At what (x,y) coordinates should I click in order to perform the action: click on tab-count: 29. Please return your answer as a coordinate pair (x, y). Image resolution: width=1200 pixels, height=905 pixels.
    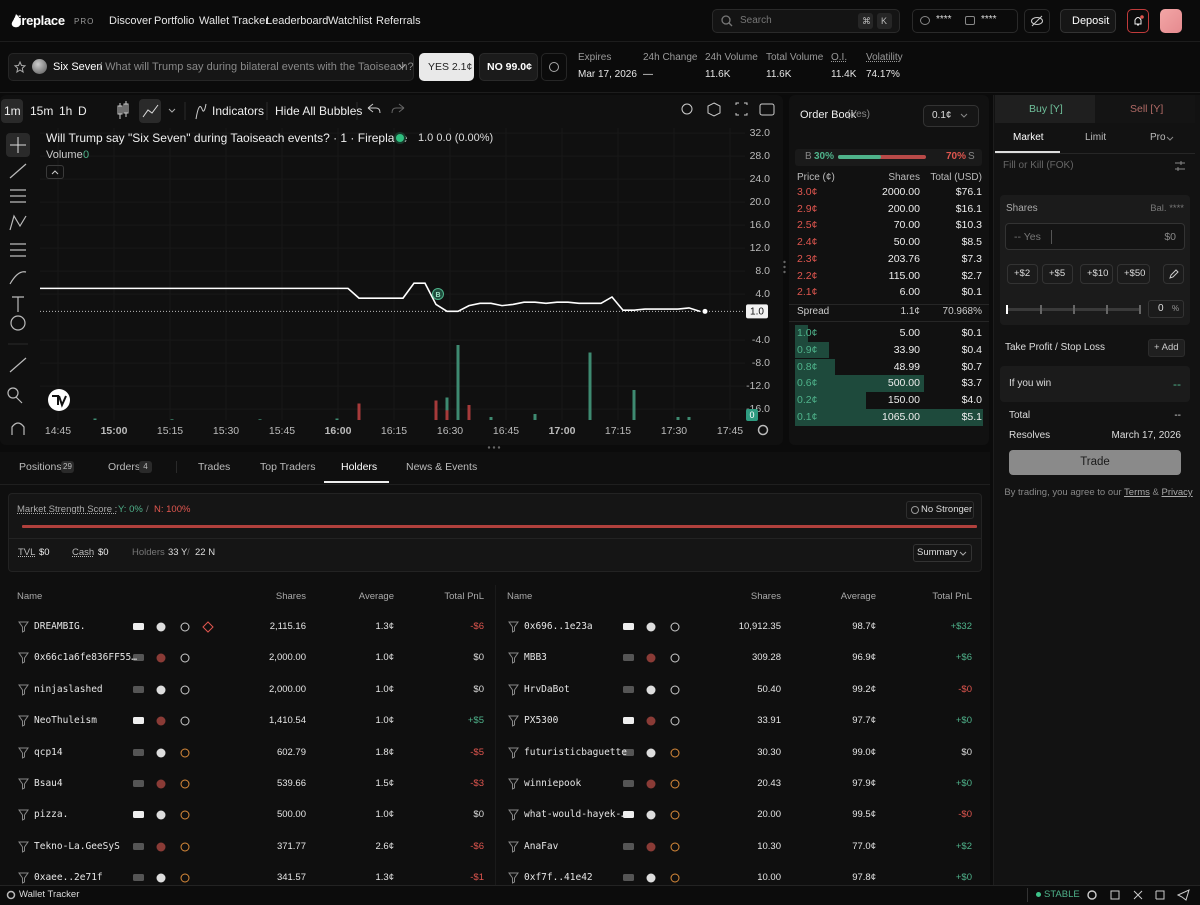
    Looking at the image, I should click on (67, 466).